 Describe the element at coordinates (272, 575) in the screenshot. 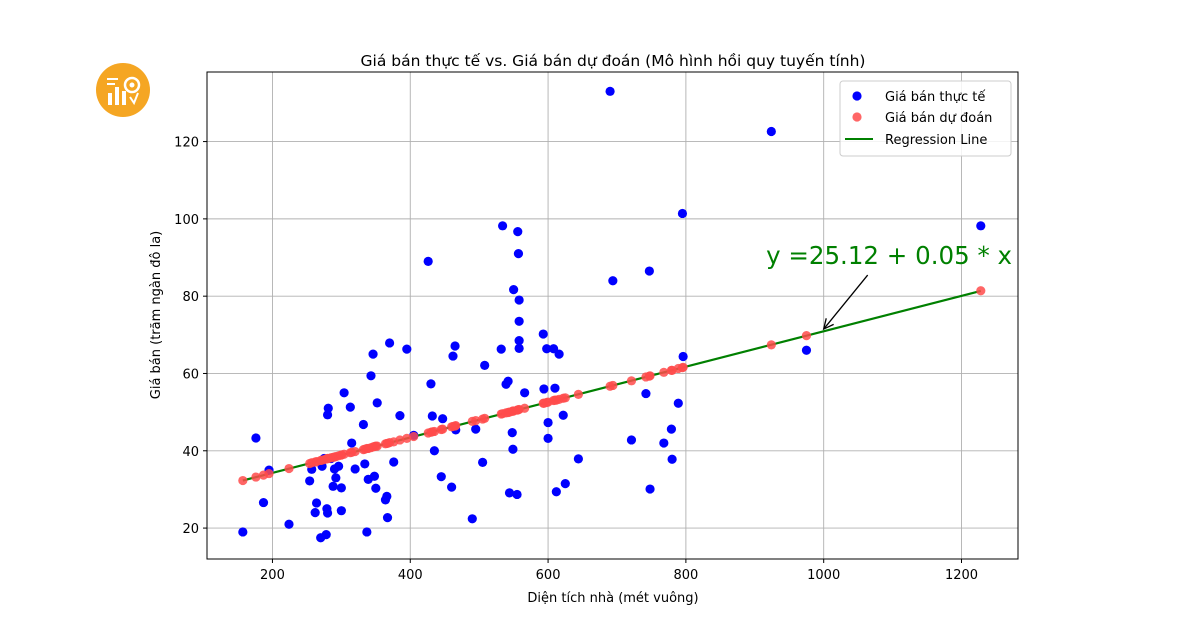

I see `x-tick-label: 200` at that location.